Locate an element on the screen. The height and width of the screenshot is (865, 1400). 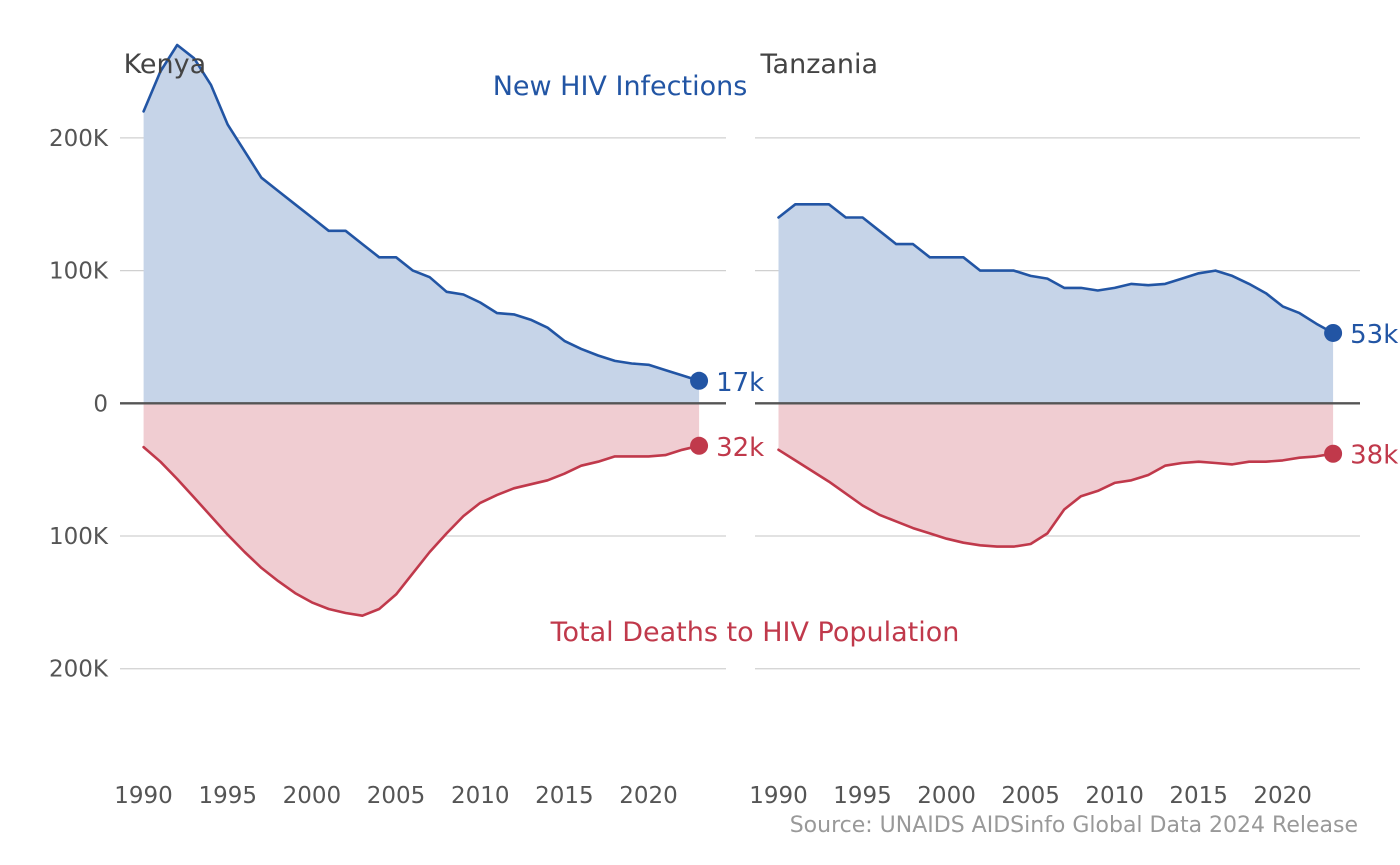
y-tick-label-2: 0 is located at coordinates (100, 404).